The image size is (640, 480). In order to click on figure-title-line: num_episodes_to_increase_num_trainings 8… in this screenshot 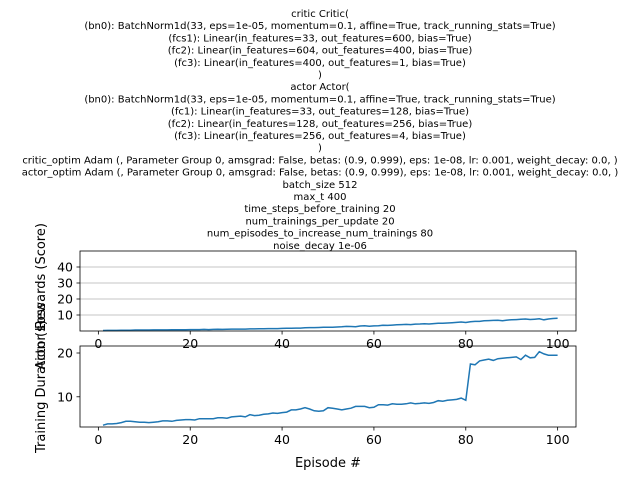, I will do `click(320, 234)`.